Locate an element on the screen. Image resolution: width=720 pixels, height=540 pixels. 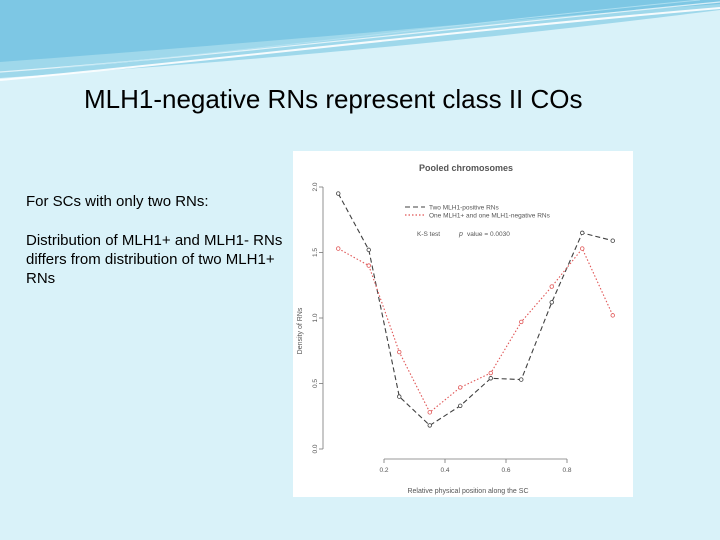
legend-label-two-positive: Two MLH1-positive RNs is located at coordinates (464, 208).